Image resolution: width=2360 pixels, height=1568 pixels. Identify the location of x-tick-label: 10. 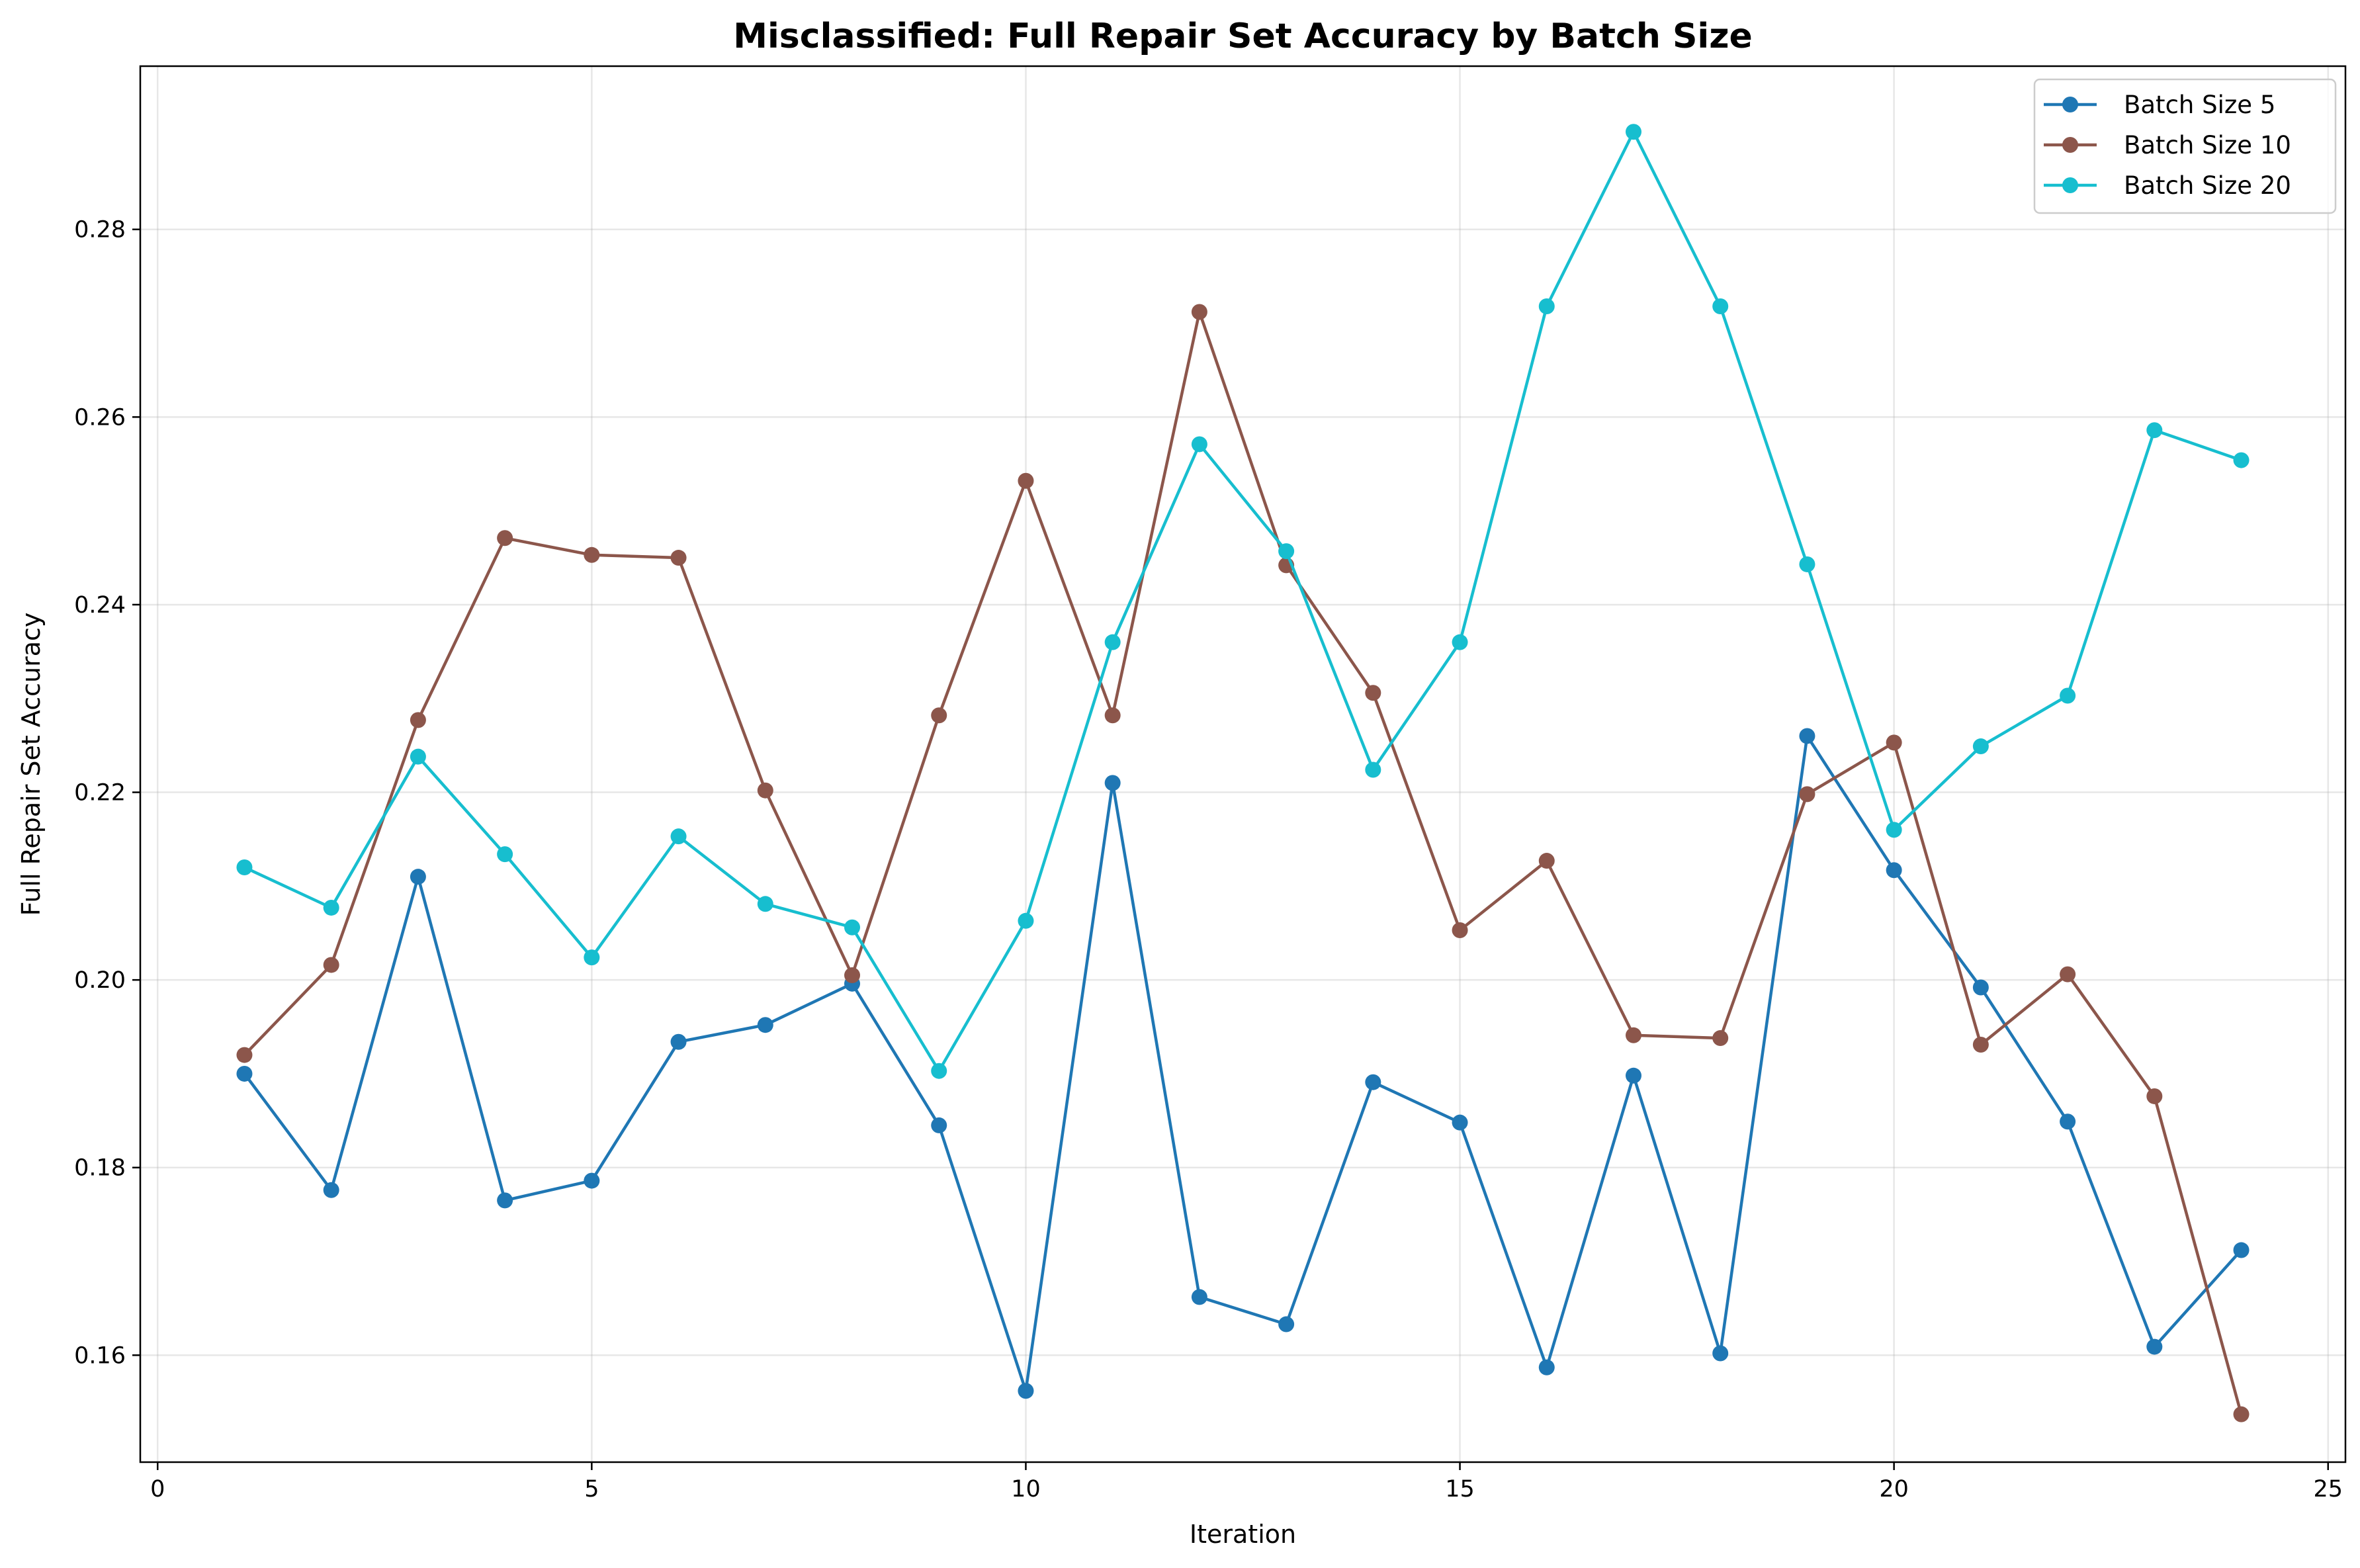
(1026, 1490).